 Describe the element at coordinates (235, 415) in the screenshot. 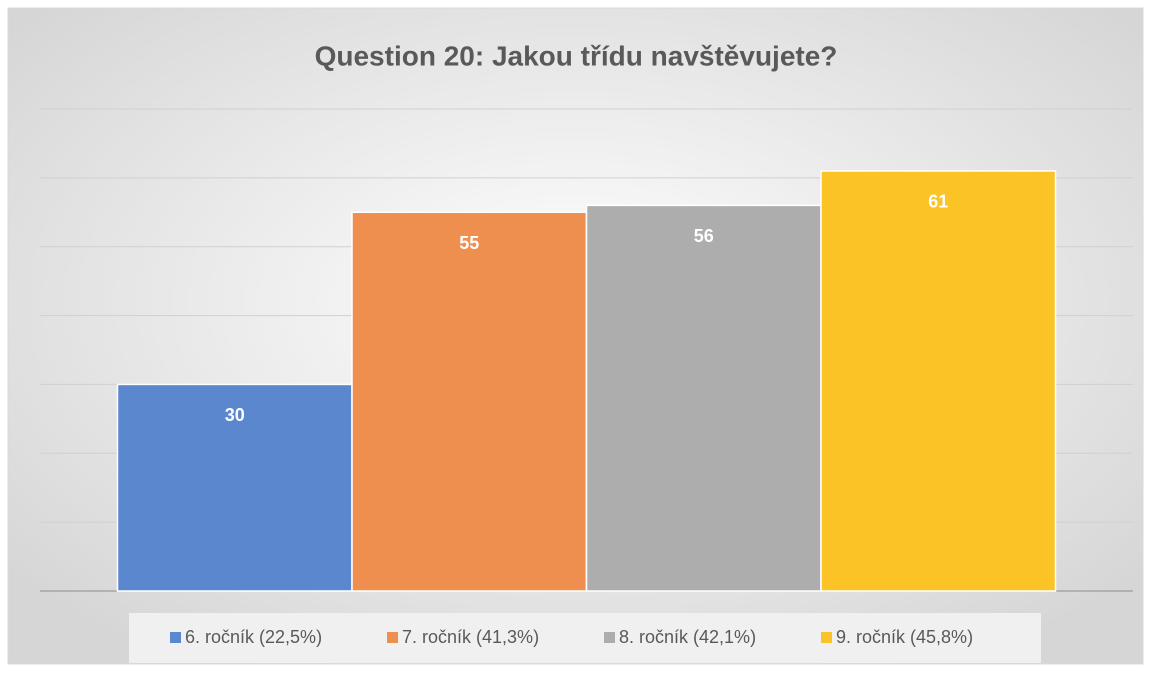

I see `data-label: 30` at that location.